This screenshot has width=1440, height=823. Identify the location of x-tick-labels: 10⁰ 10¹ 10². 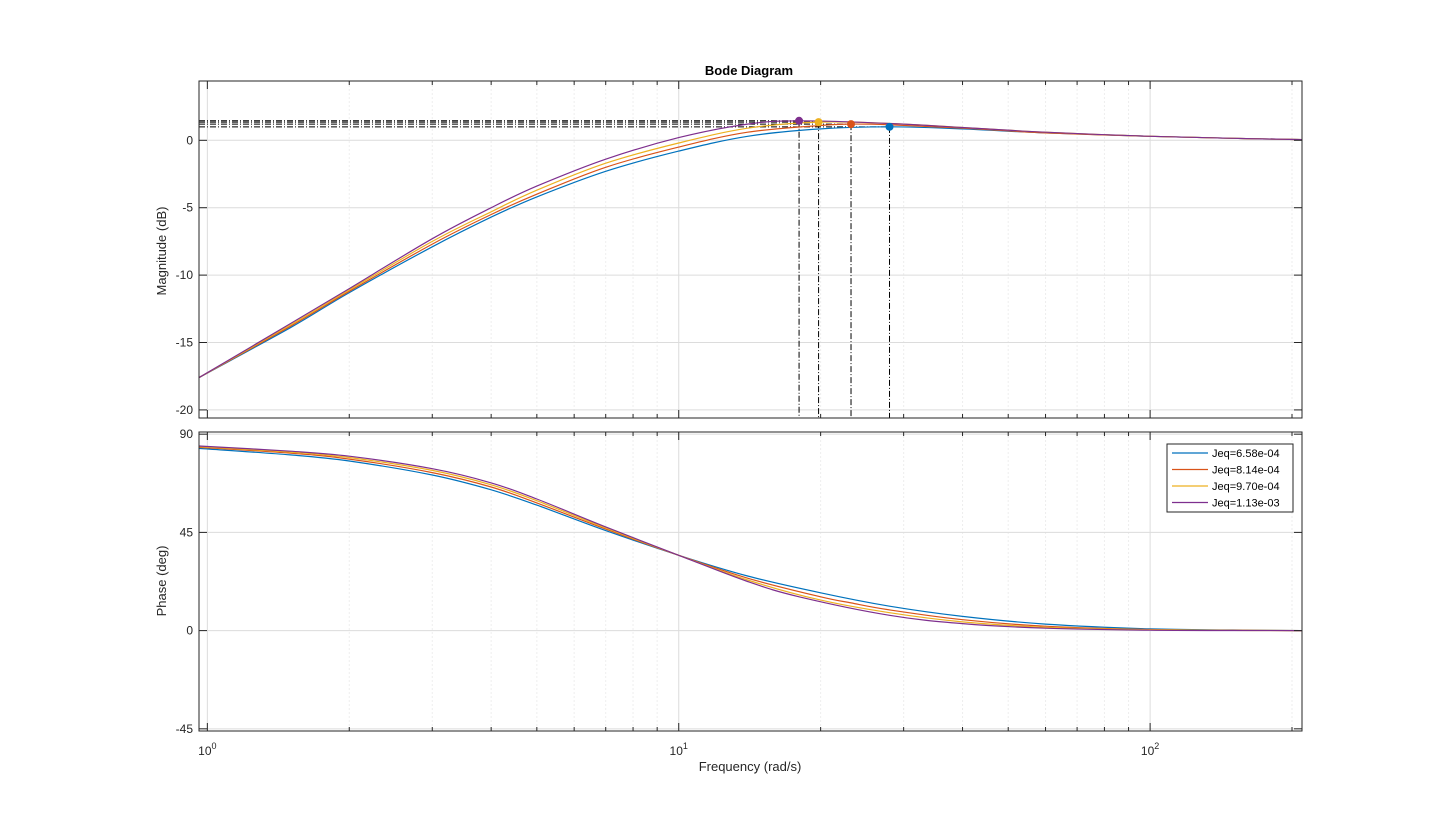
(678, 749).